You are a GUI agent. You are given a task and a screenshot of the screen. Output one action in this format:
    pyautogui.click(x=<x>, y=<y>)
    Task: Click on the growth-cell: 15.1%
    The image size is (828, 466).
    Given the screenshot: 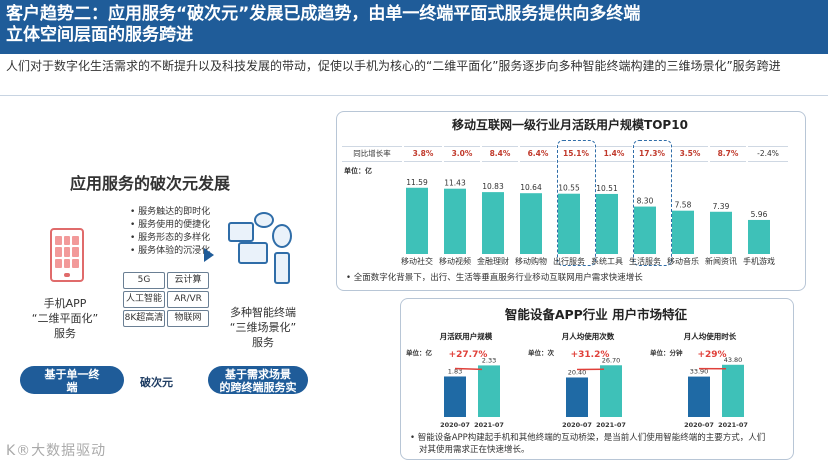 What is the action you would take?
    pyautogui.click(x=576, y=154)
    